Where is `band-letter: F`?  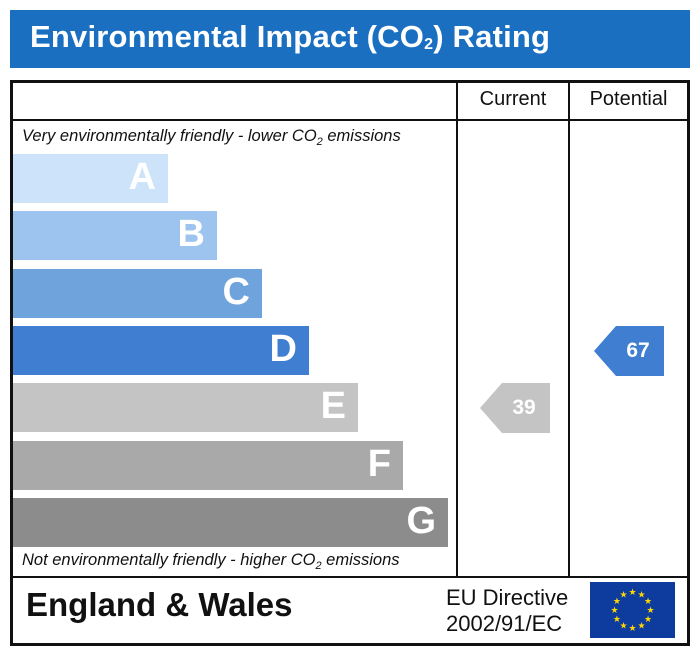
band-letter: F is located at coordinates (379, 463).